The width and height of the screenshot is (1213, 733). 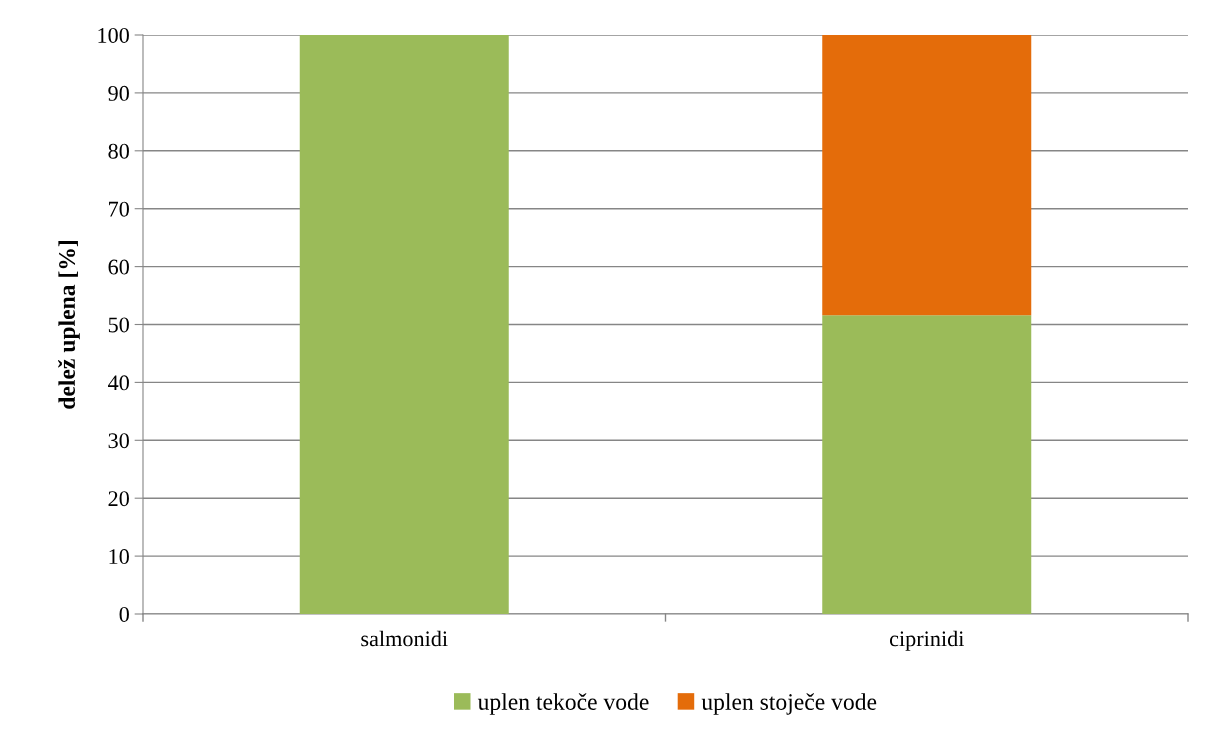 I want to click on y-tick-label: 90, so click(x=118, y=93).